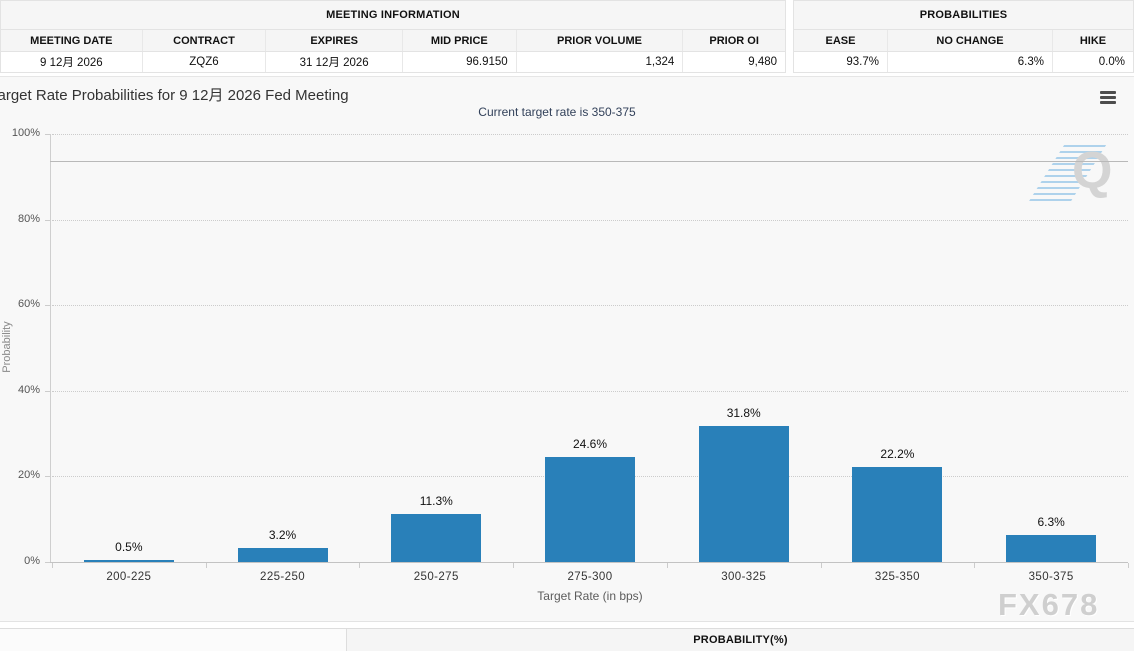 This screenshot has height=651, width=1134. I want to click on chart-context-menu-button, so click(1108, 96).